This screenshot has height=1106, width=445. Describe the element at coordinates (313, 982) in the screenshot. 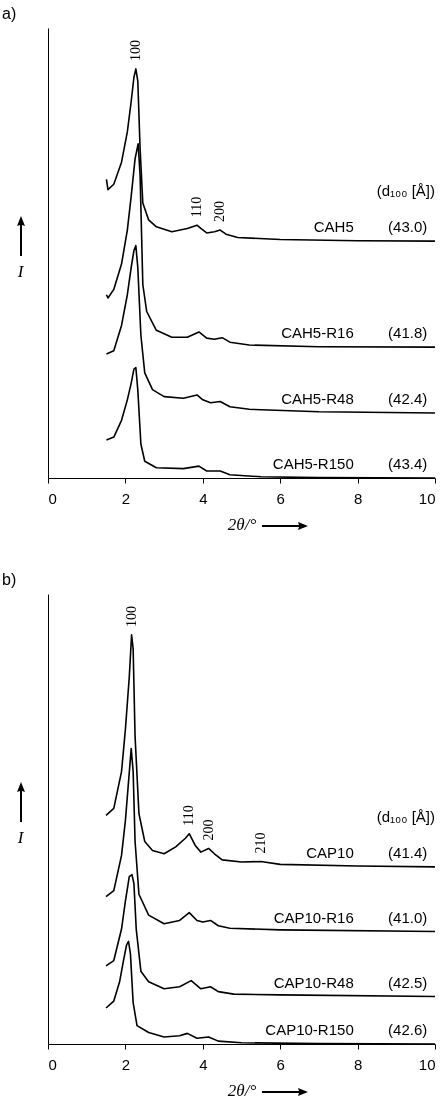

I see `series-label: CAP10-R48` at that location.